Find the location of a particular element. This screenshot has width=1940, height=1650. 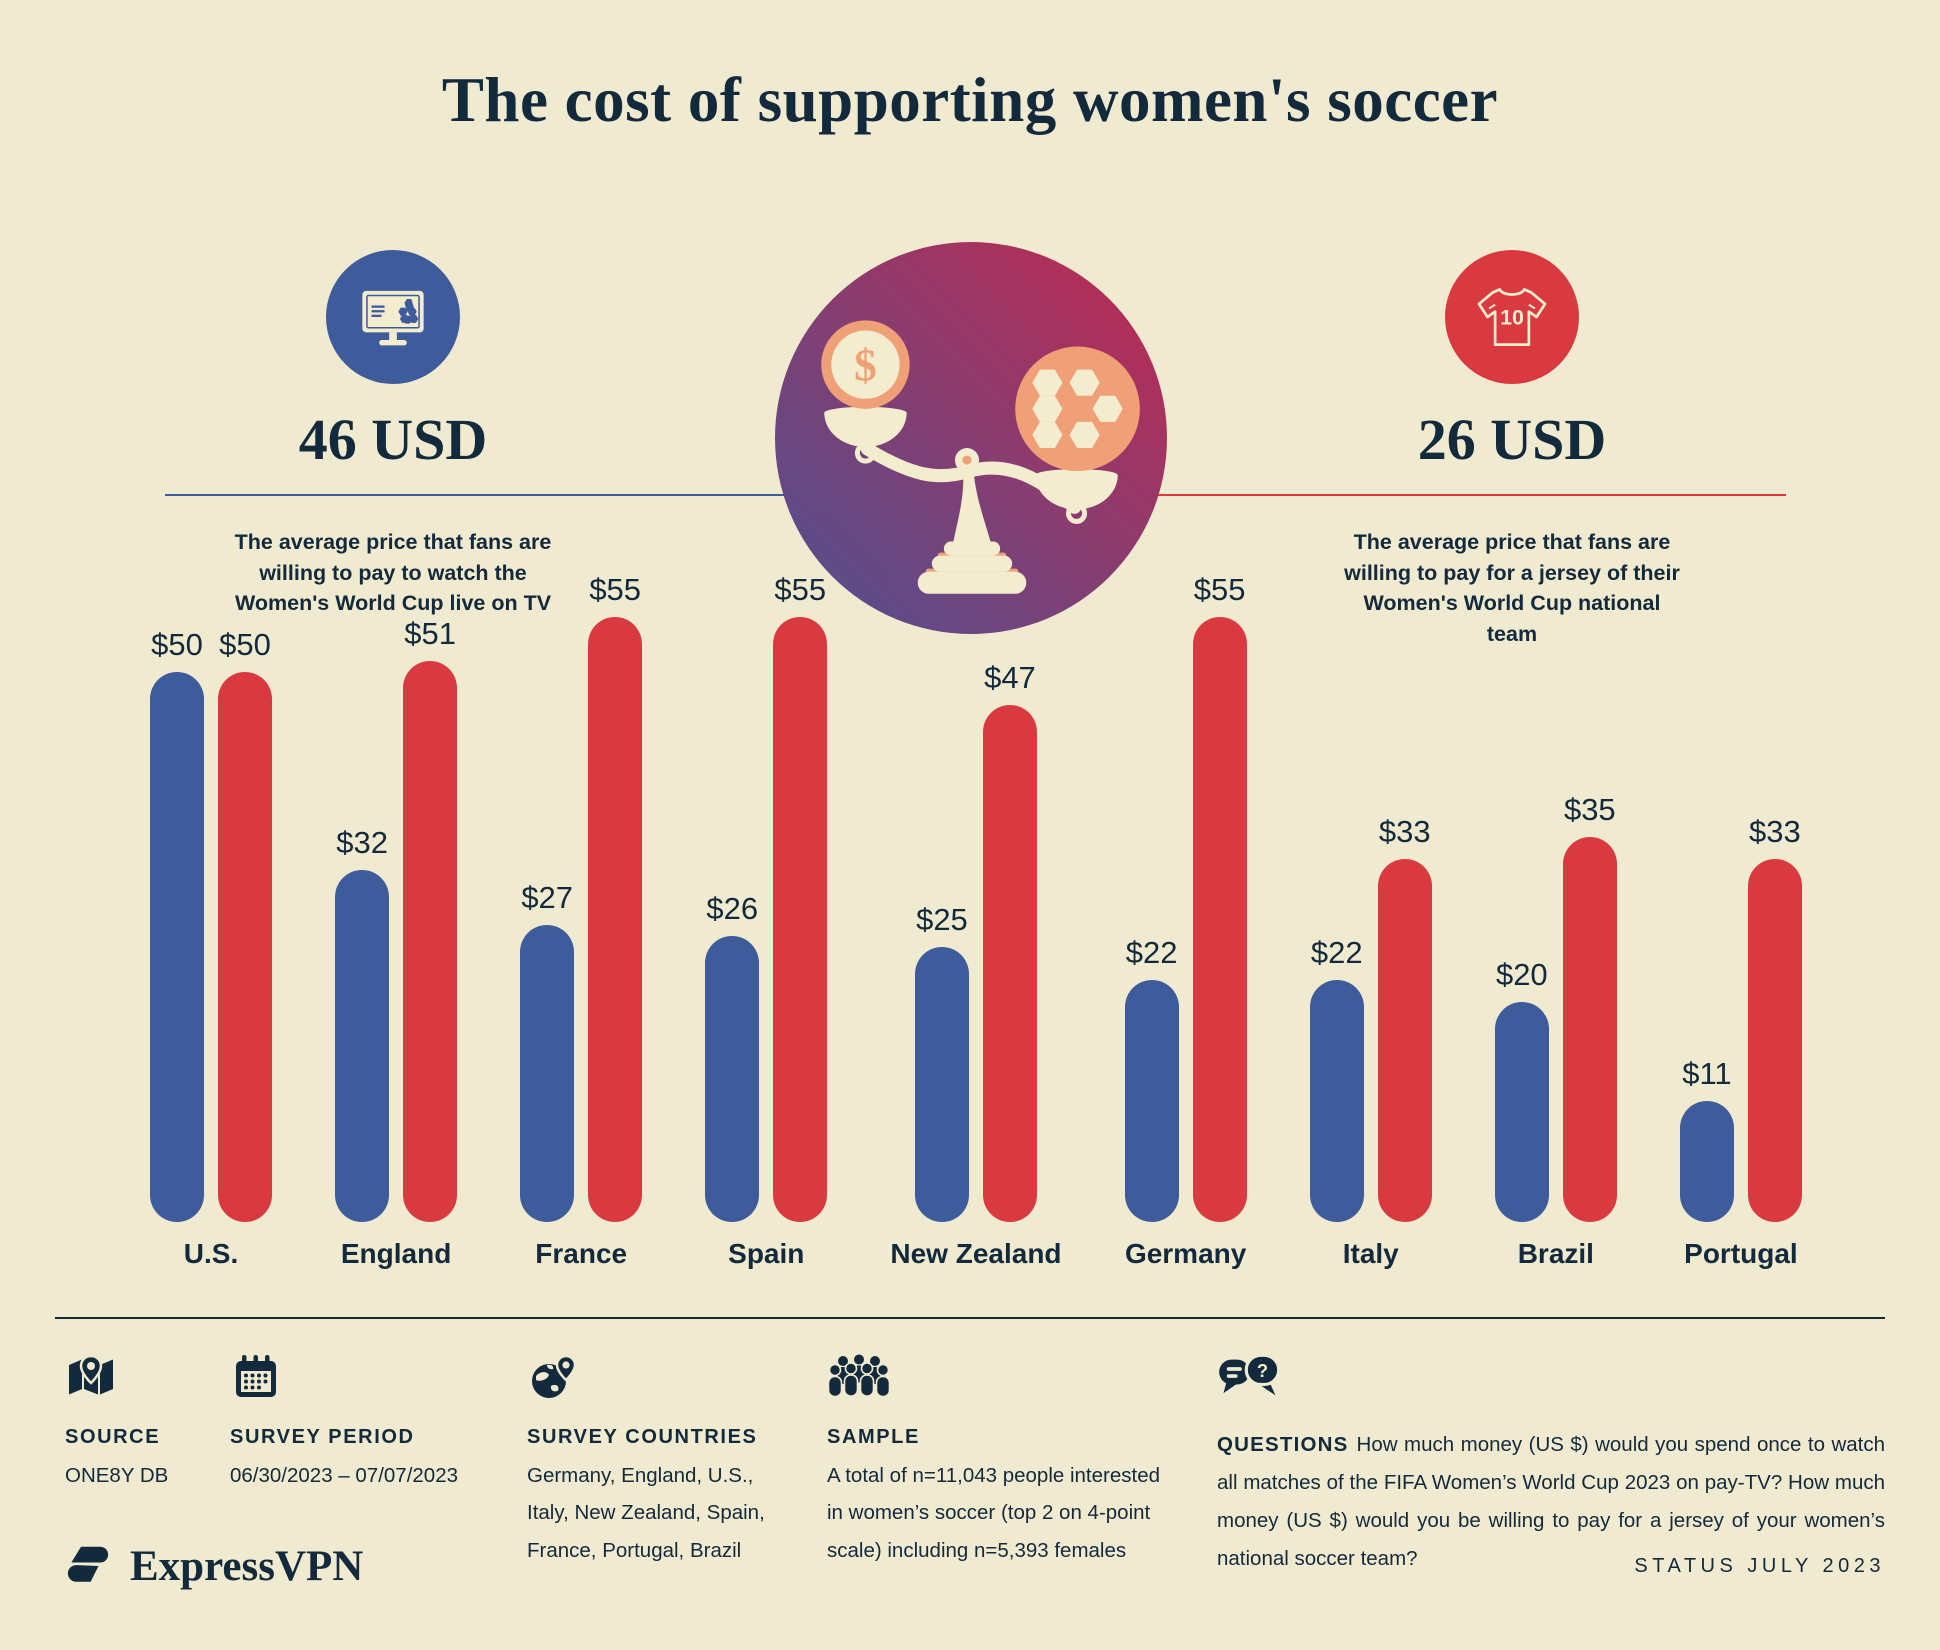

bar-value-label: $26 is located at coordinates (732, 908).